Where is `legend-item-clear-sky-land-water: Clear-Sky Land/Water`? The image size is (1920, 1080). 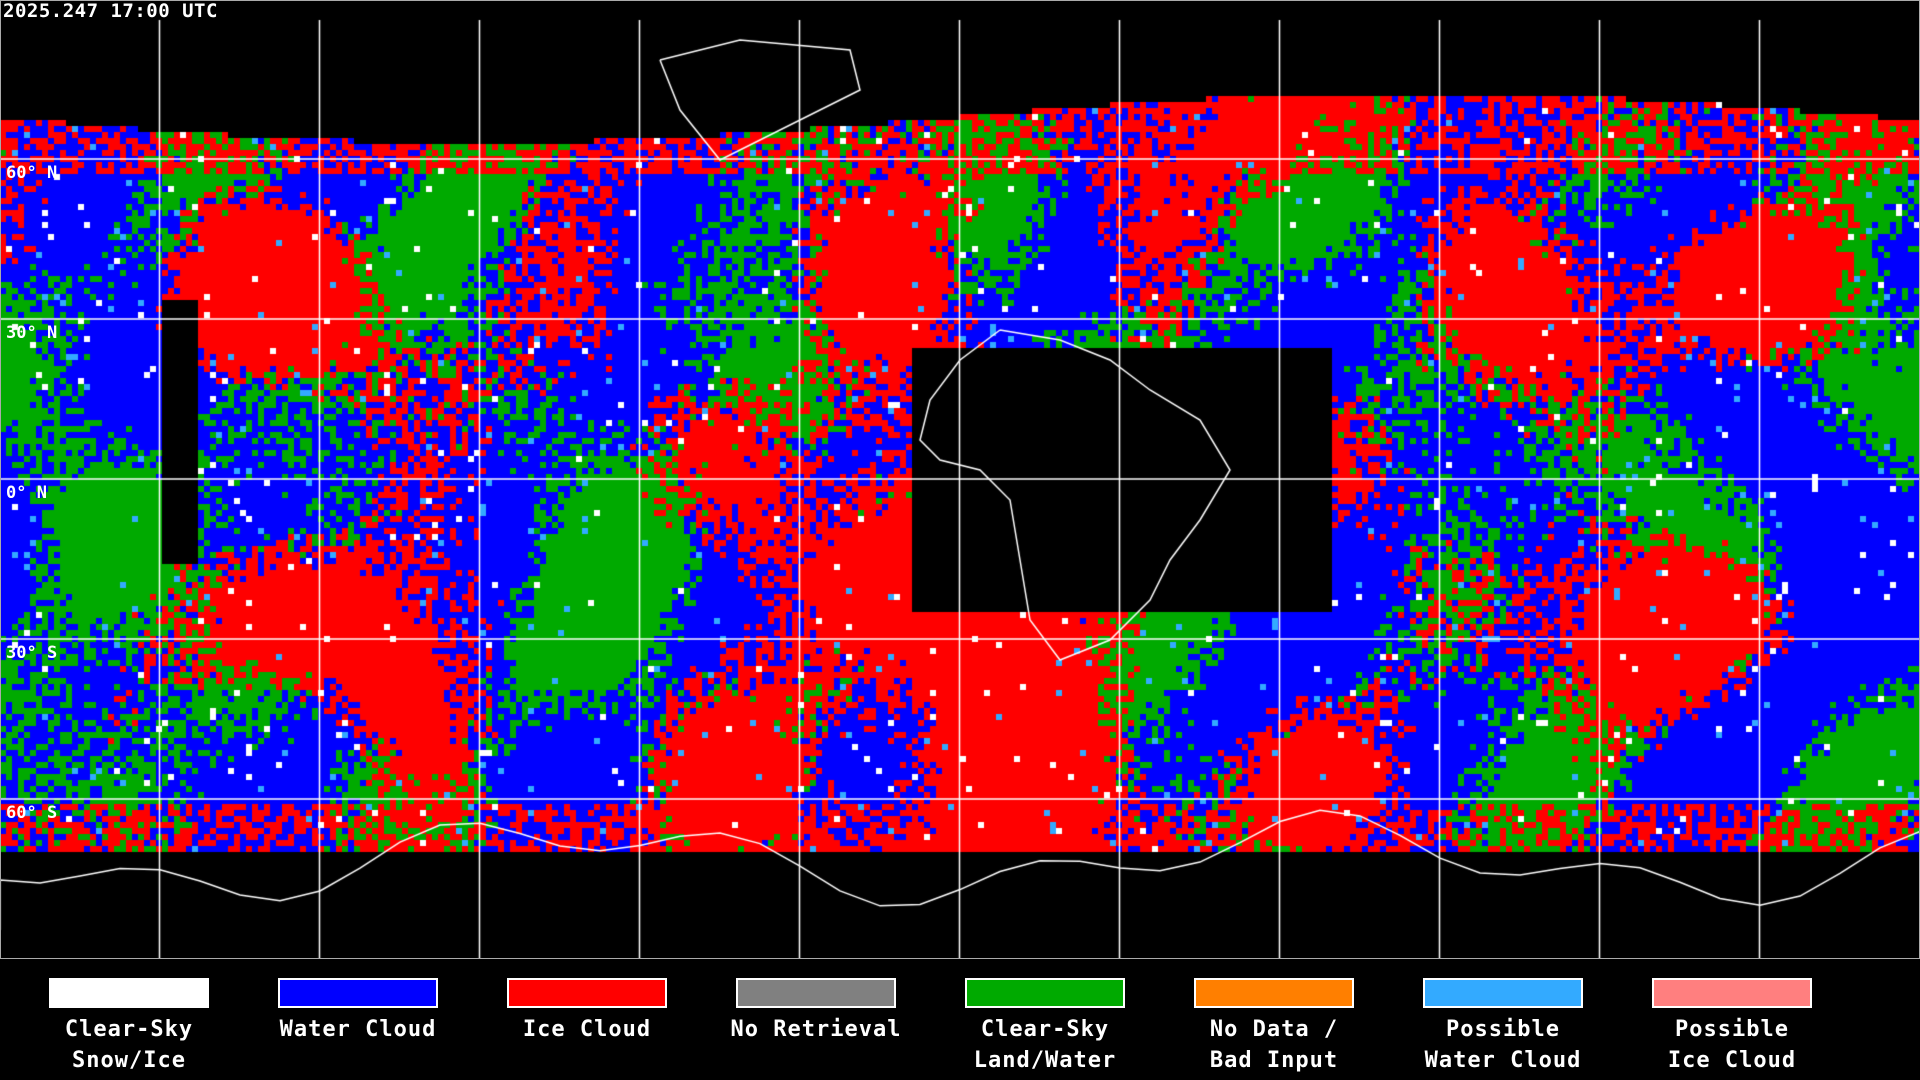 legend-item-clear-sky-land-water: Clear-Sky Land/Water is located at coordinates (1045, 1027).